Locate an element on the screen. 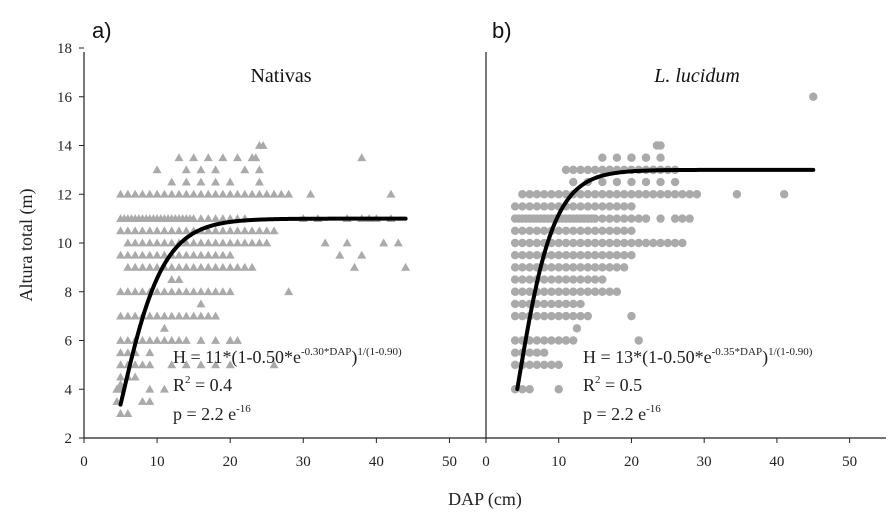  x-tick-label-b-30: 30 is located at coordinates (704, 462).